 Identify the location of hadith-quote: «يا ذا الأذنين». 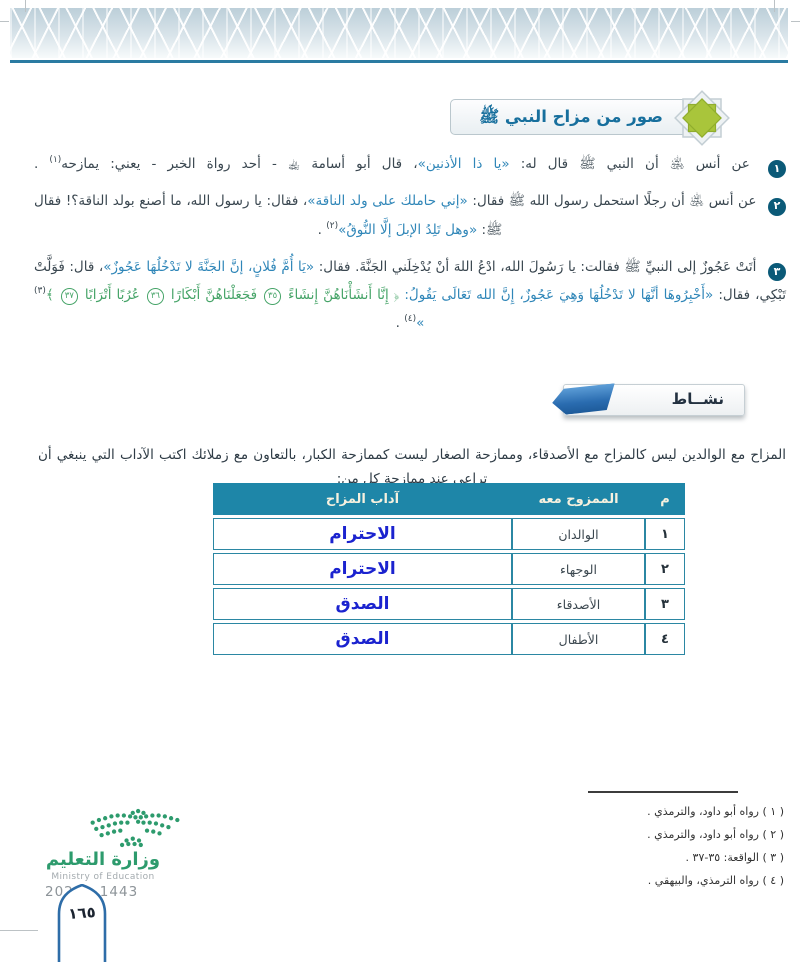
(463, 164).